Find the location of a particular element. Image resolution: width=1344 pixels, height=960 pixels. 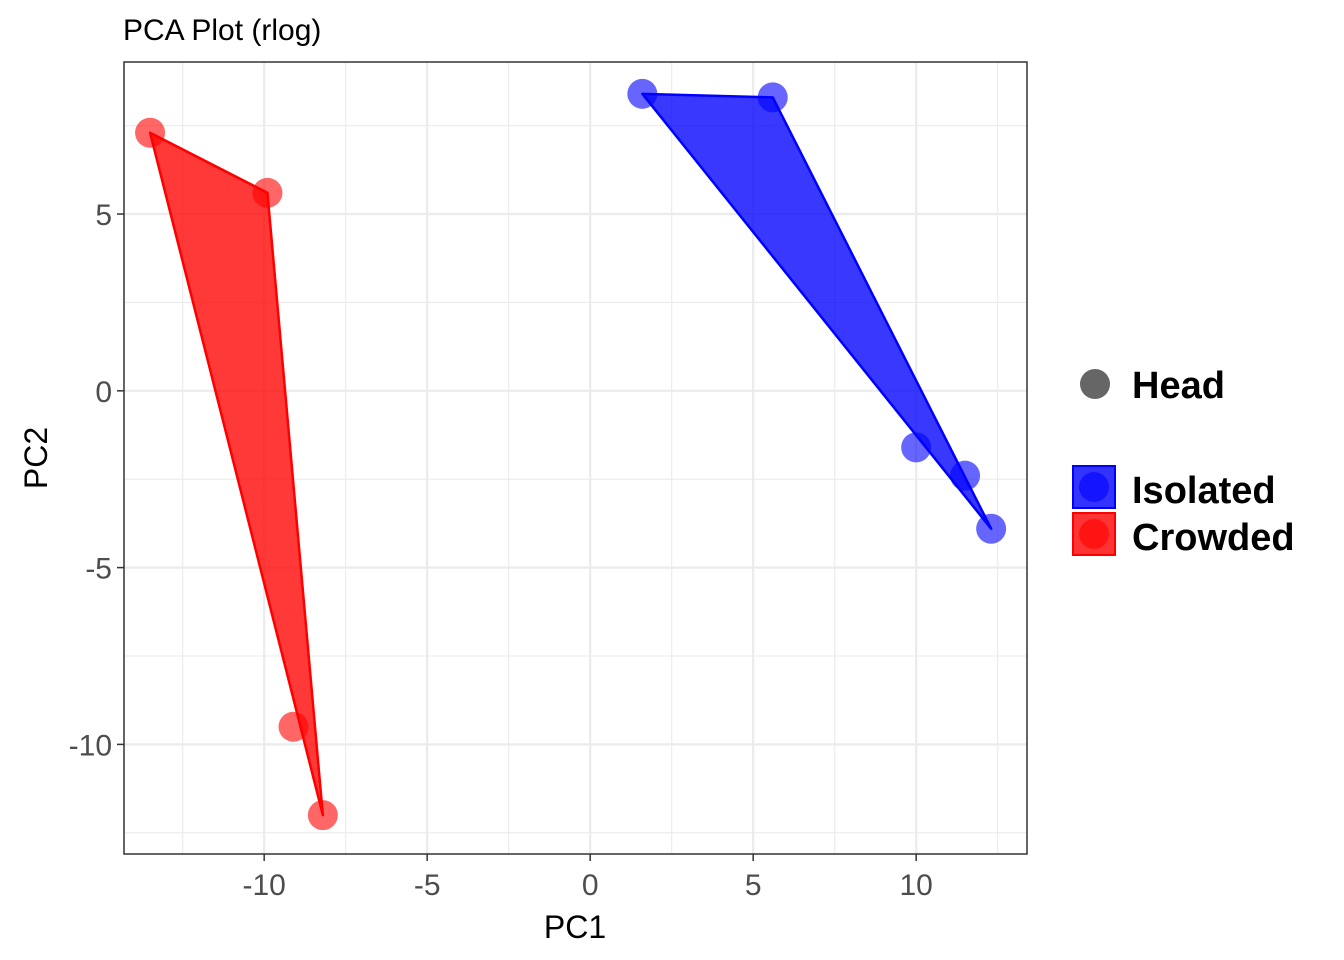

chart-title: PCA Plot (rlog) is located at coordinates (222, 30).